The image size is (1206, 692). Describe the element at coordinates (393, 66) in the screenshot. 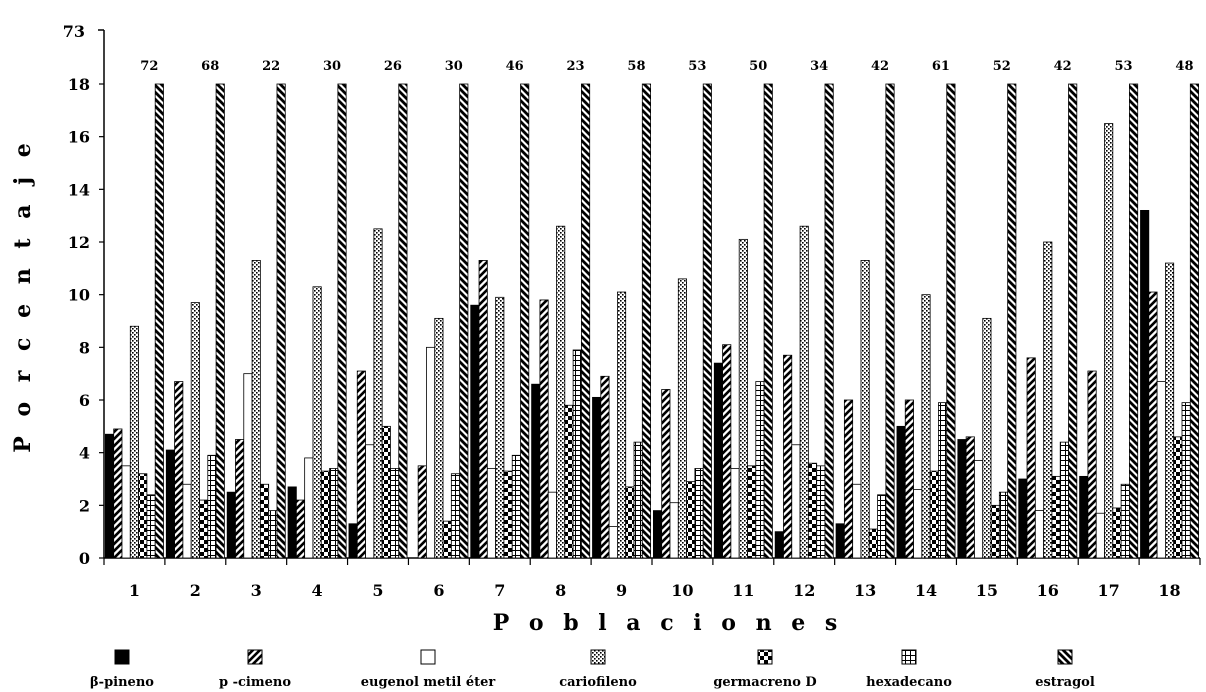

I see `estragol-value-label: 26` at that location.